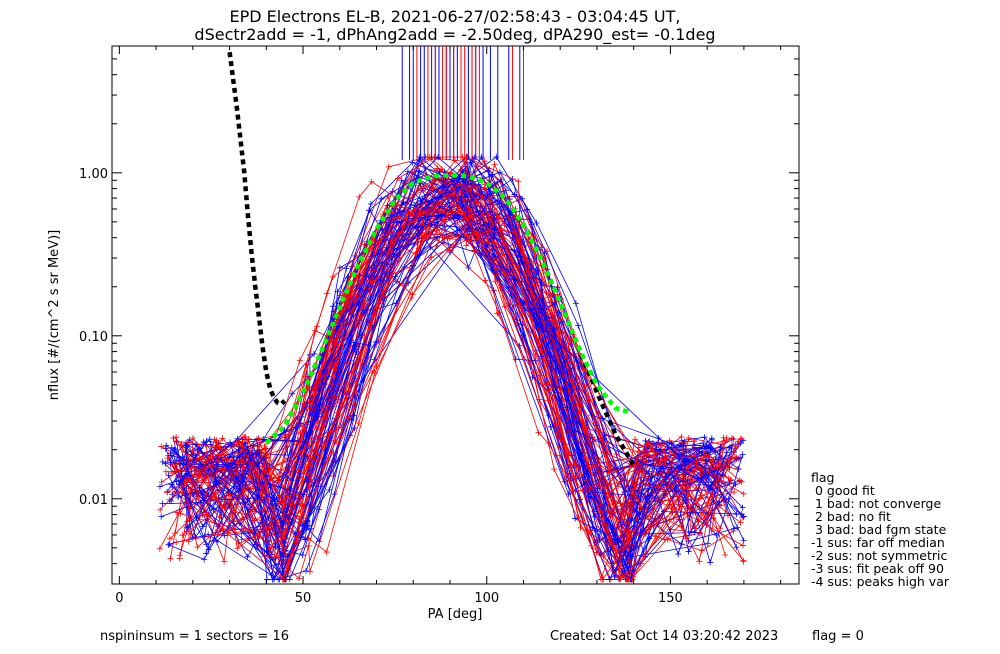 This screenshot has width=1000, height=654. What do you see at coordinates (851, 516) in the screenshot?
I see `legend-item: 2 bad: no fit` at bounding box center [851, 516].